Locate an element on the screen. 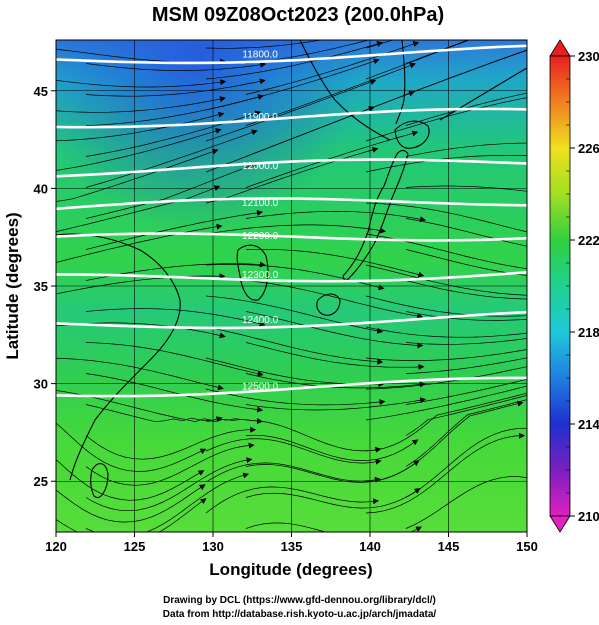 This screenshot has height=625, width=599. colorbar-tick-label: 210 is located at coordinates (588, 516).